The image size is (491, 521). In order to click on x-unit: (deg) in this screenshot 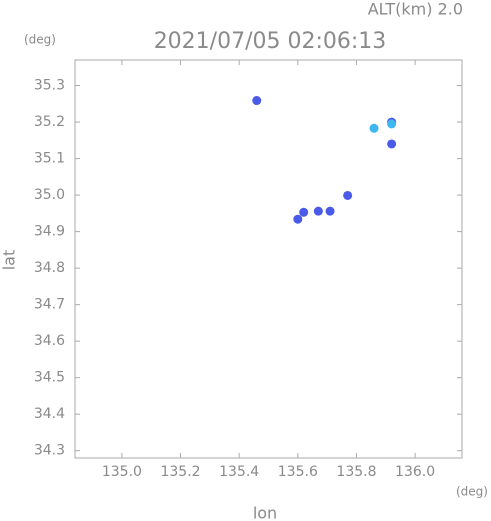, I will do `click(472, 492)`.